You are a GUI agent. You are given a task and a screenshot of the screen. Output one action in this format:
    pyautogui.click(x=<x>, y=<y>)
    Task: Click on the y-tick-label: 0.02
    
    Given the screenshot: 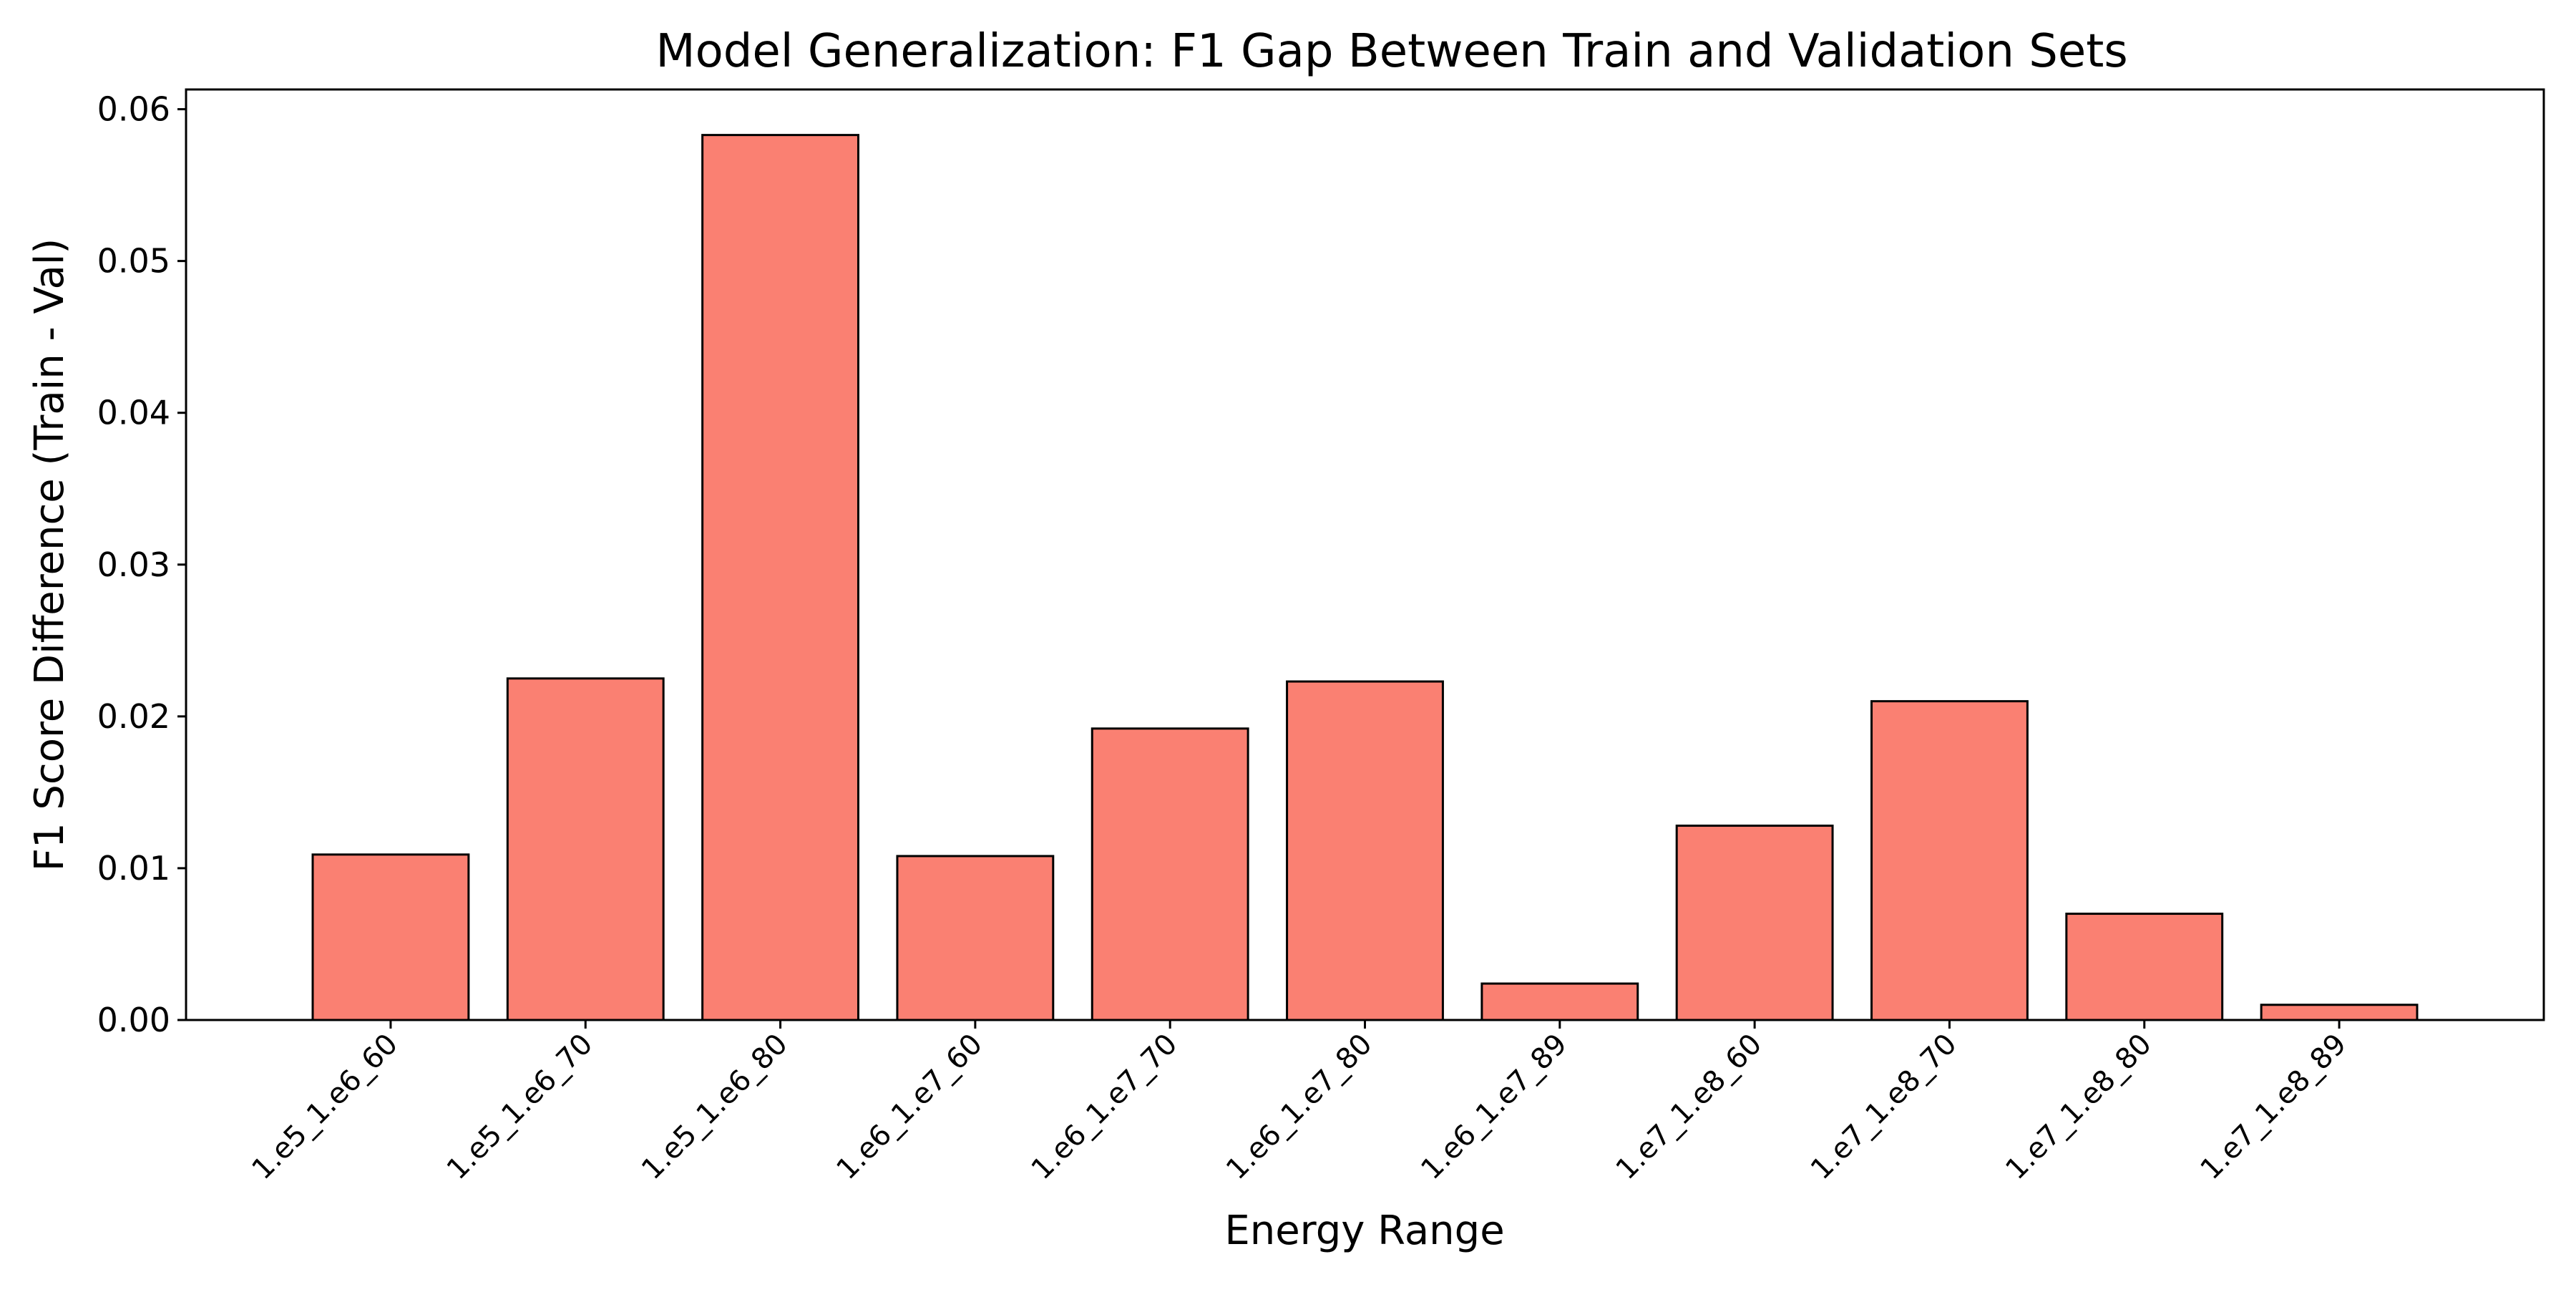 What is the action you would take?
    pyautogui.click(x=133, y=716)
    